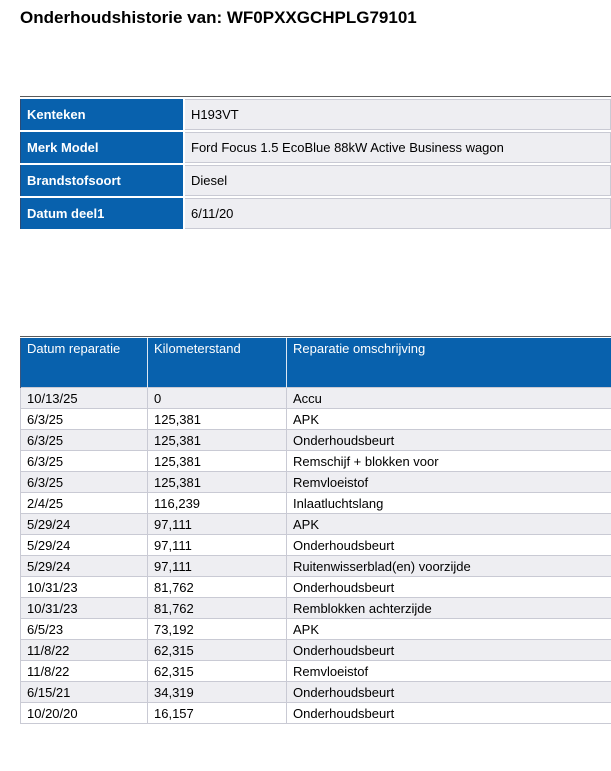 The image size is (611, 771). I want to click on repair-date-cell: 6/15/21, so click(84, 692).